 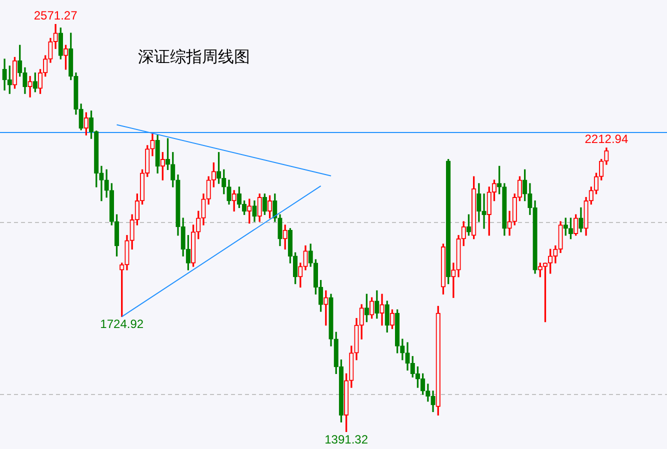 What do you see at coordinates (606, 139) in the screenshot?
I see `annotation: 2212.94` at bounding box center [606, 139].